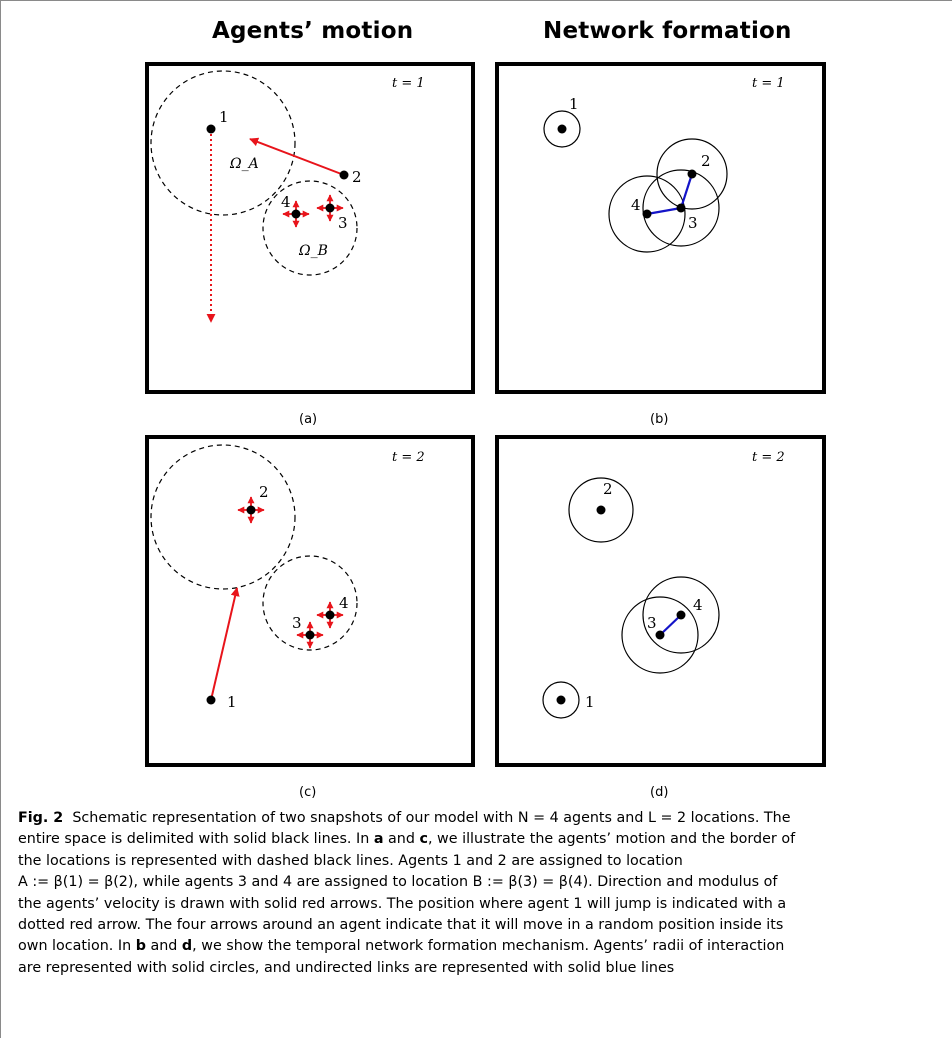 The width and height of the screenshot is (952, 1038). I want to click on panel-d-space-border, so click(660, 601).